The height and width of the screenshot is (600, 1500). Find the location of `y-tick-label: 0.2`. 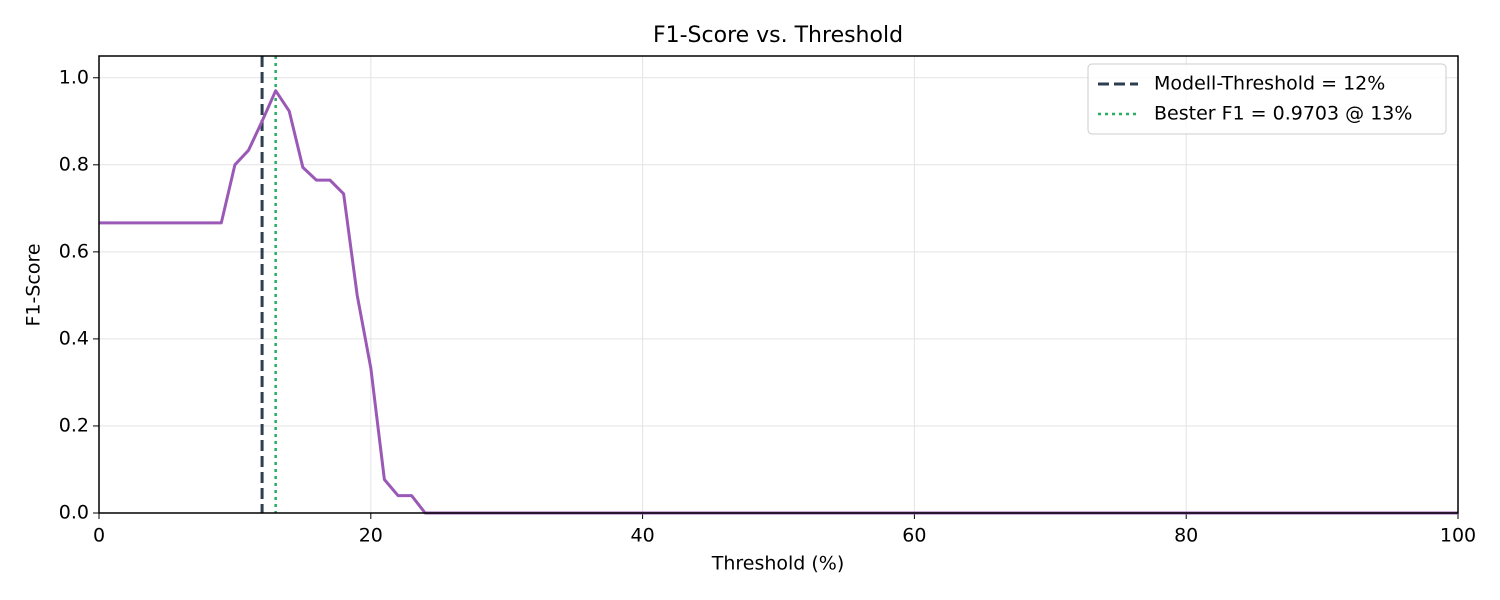

y-tick-label: 0.2 is located at coordinates (74, 425).